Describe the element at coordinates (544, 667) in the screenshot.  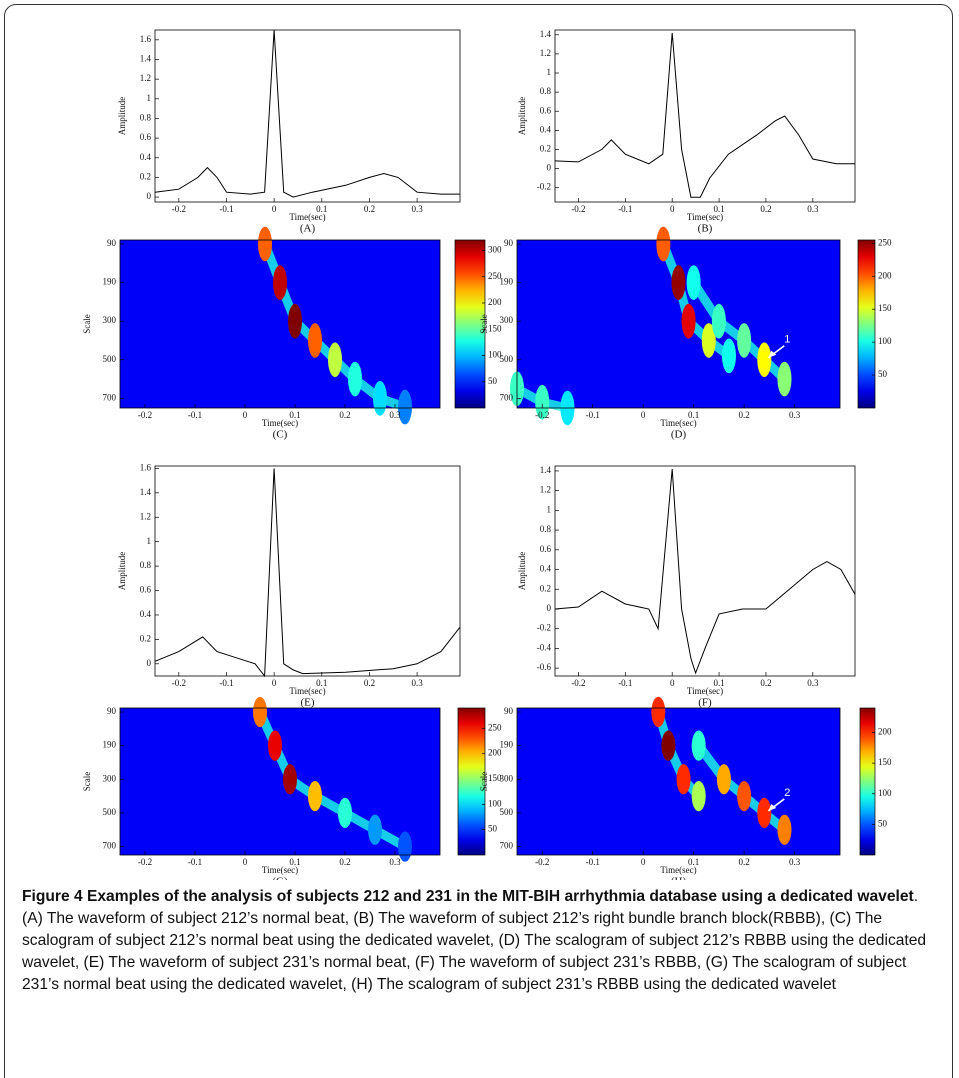
I see `y-tick-label: -0.6` at that location.